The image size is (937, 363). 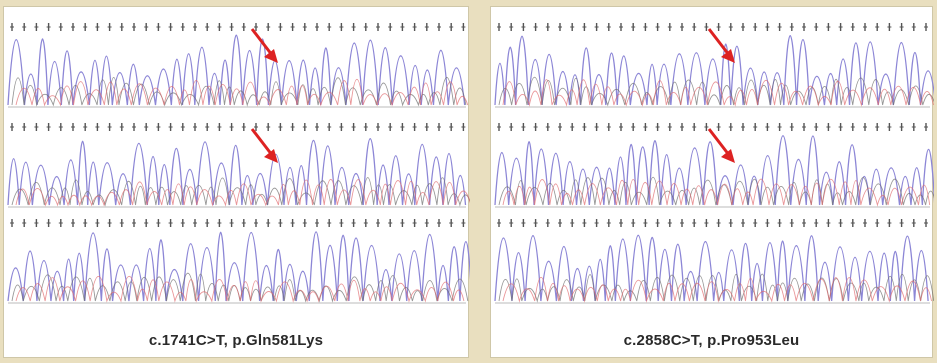 What do you see at coordinates (236, 340) in the screenshot?
I see `variant-caption-left: c.1741C>T, p.Gln581Lys` at bounding box center [236, 340].